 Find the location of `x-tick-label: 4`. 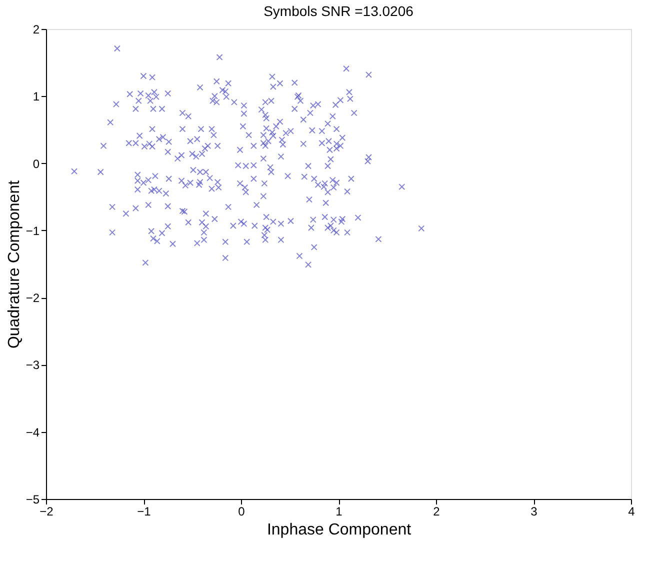

x-tick-label: 4 is located at coordinates (632, 511).